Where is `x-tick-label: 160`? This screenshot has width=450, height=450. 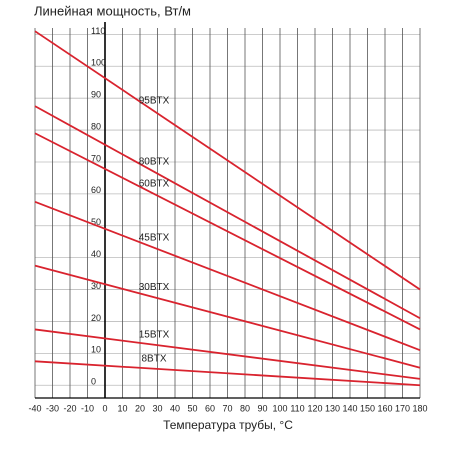
x-tick-label: 160 is located at coordinates (384, 408).